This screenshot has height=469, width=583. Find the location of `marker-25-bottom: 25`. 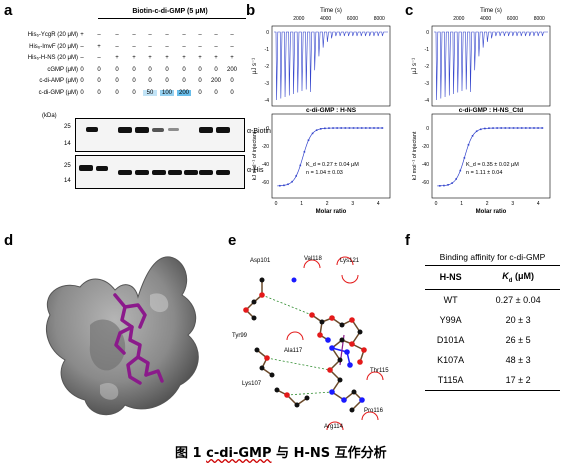

marker-25-bottom: 25 is located at coordinates (67, 166).